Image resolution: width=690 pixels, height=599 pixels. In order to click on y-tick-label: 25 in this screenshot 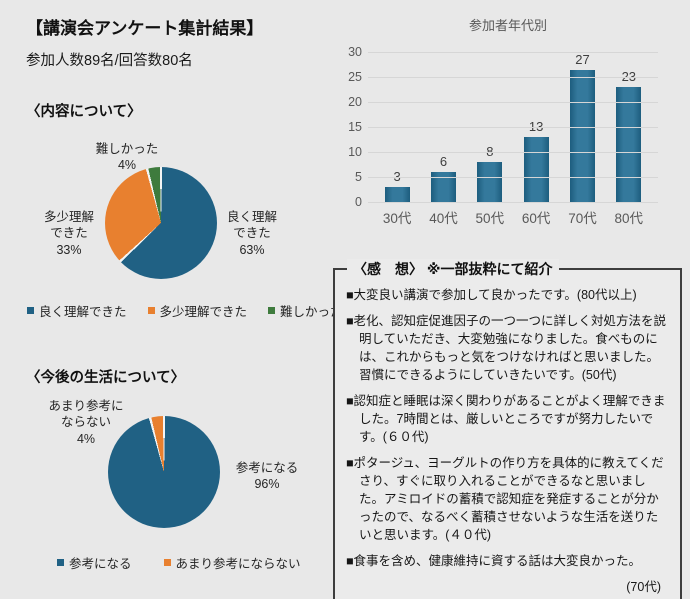, I will do `click(355, 77)`.